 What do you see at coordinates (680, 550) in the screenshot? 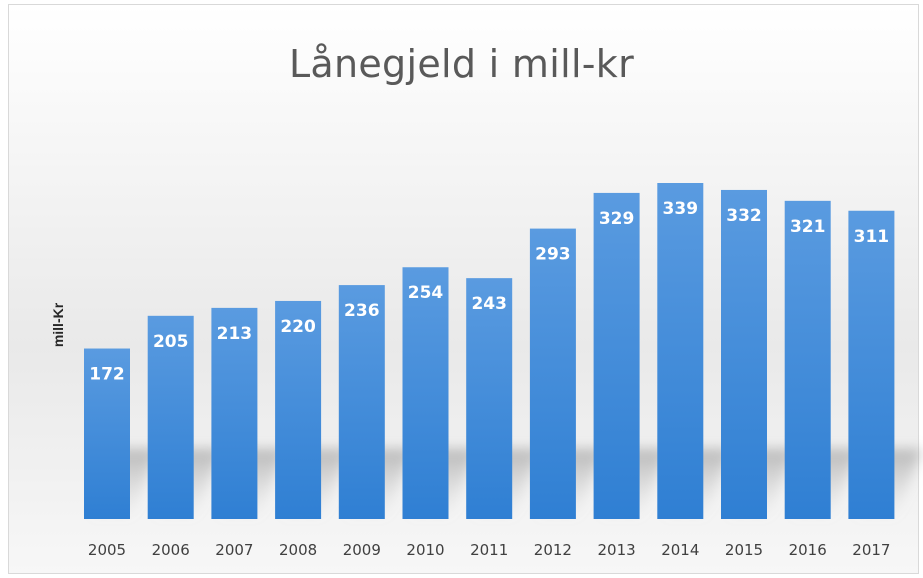
I see `x-tick-2014: 2014` at bounding box center [680, 550].